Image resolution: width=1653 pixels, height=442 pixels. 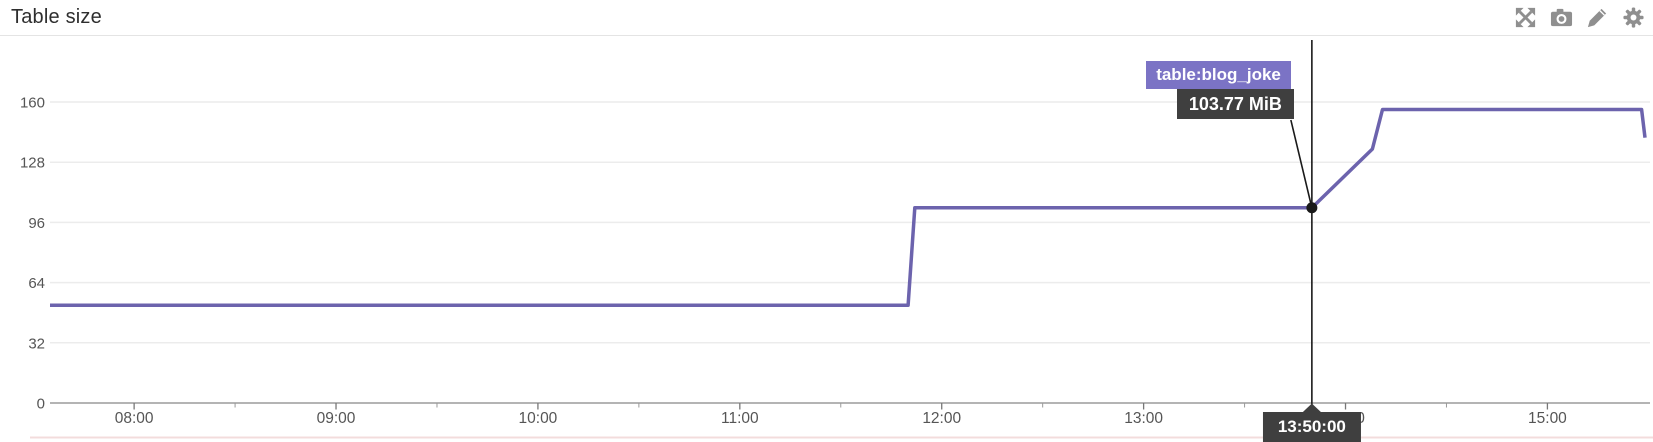 I want to click on camera-icon, so click(x=1561, y=17).